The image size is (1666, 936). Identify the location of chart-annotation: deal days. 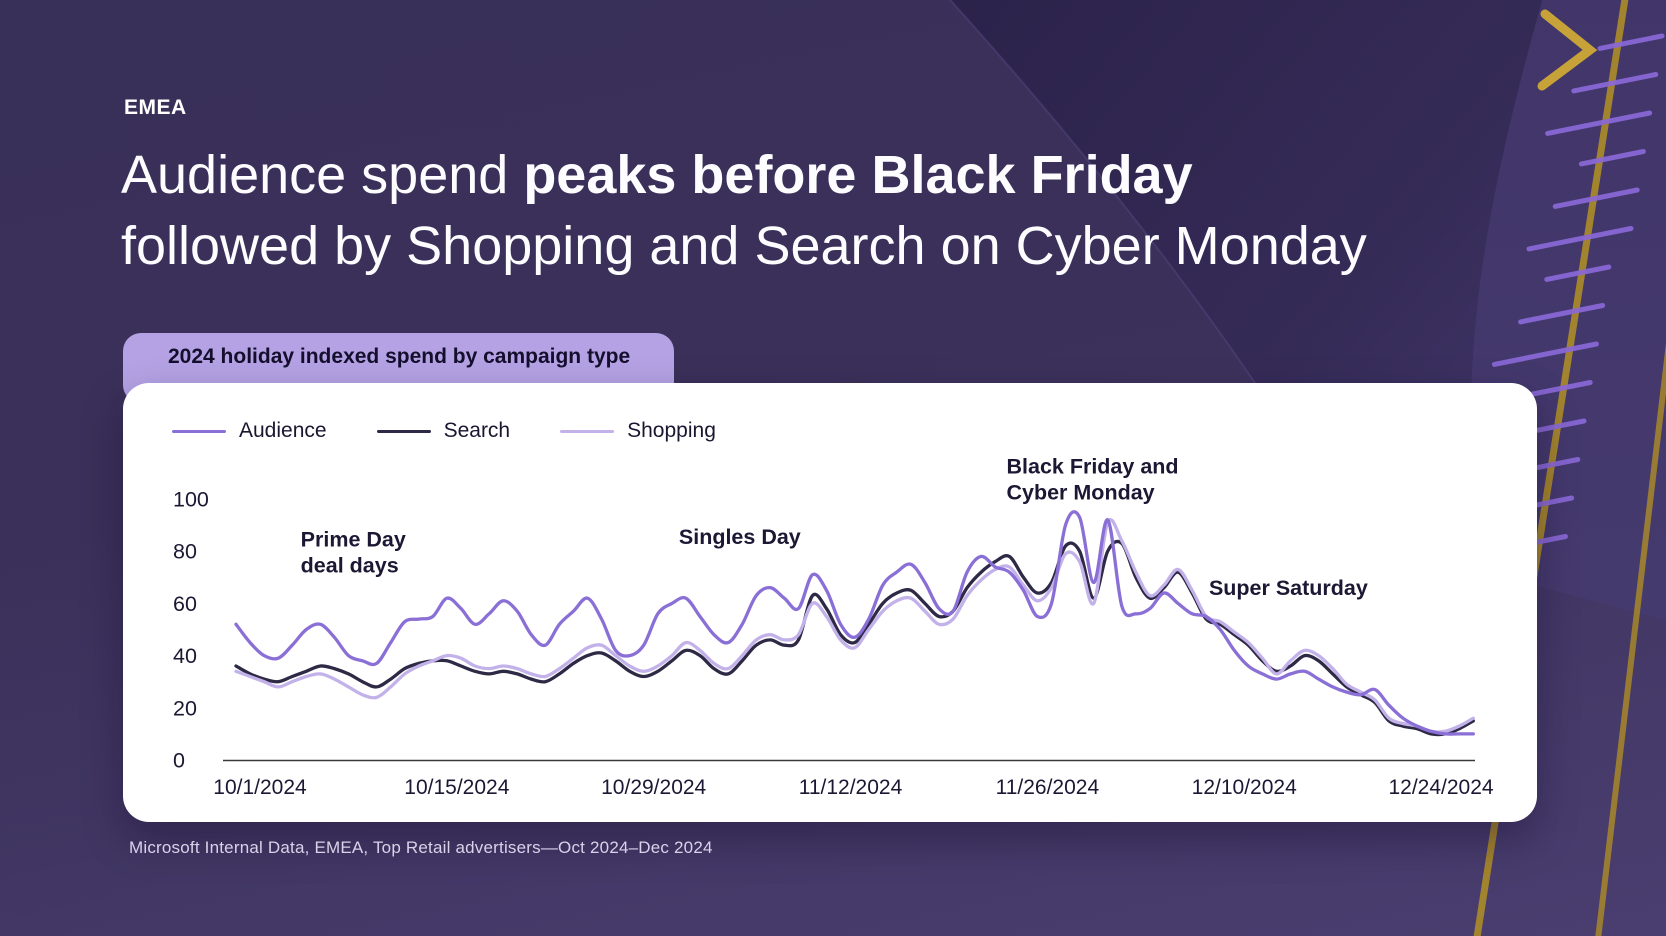
(350, 566).